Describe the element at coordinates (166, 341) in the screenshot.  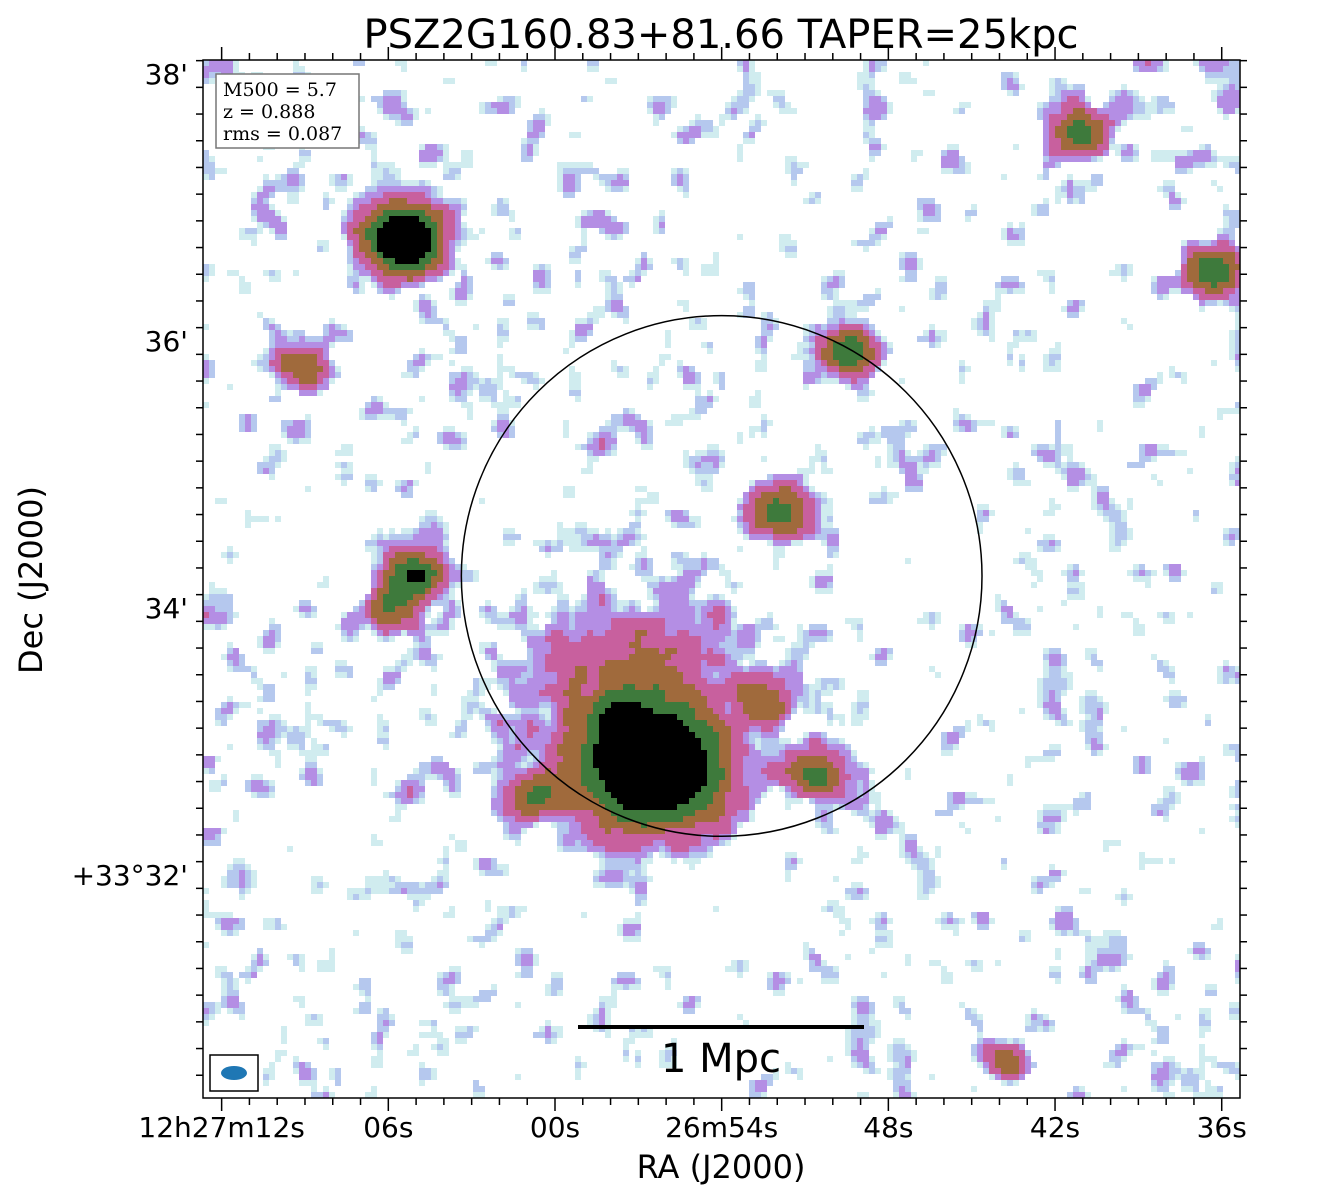
I see `y-tick-label: 36'` at that location.